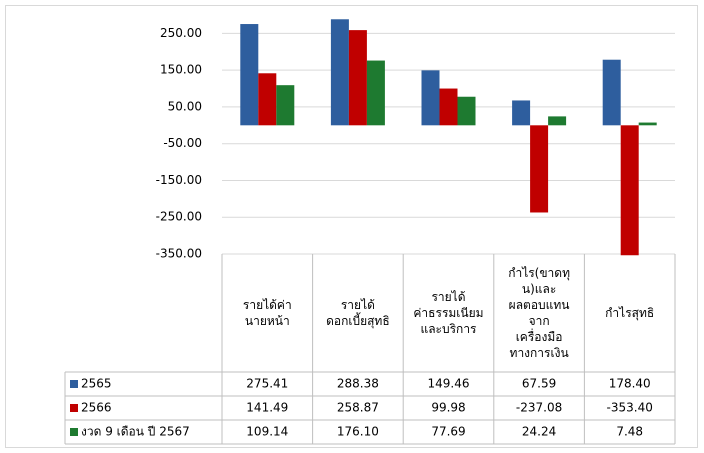  Describe the element at coordinates (630, 384) in the screenshot. I see `data-label: 178.40` at that location.